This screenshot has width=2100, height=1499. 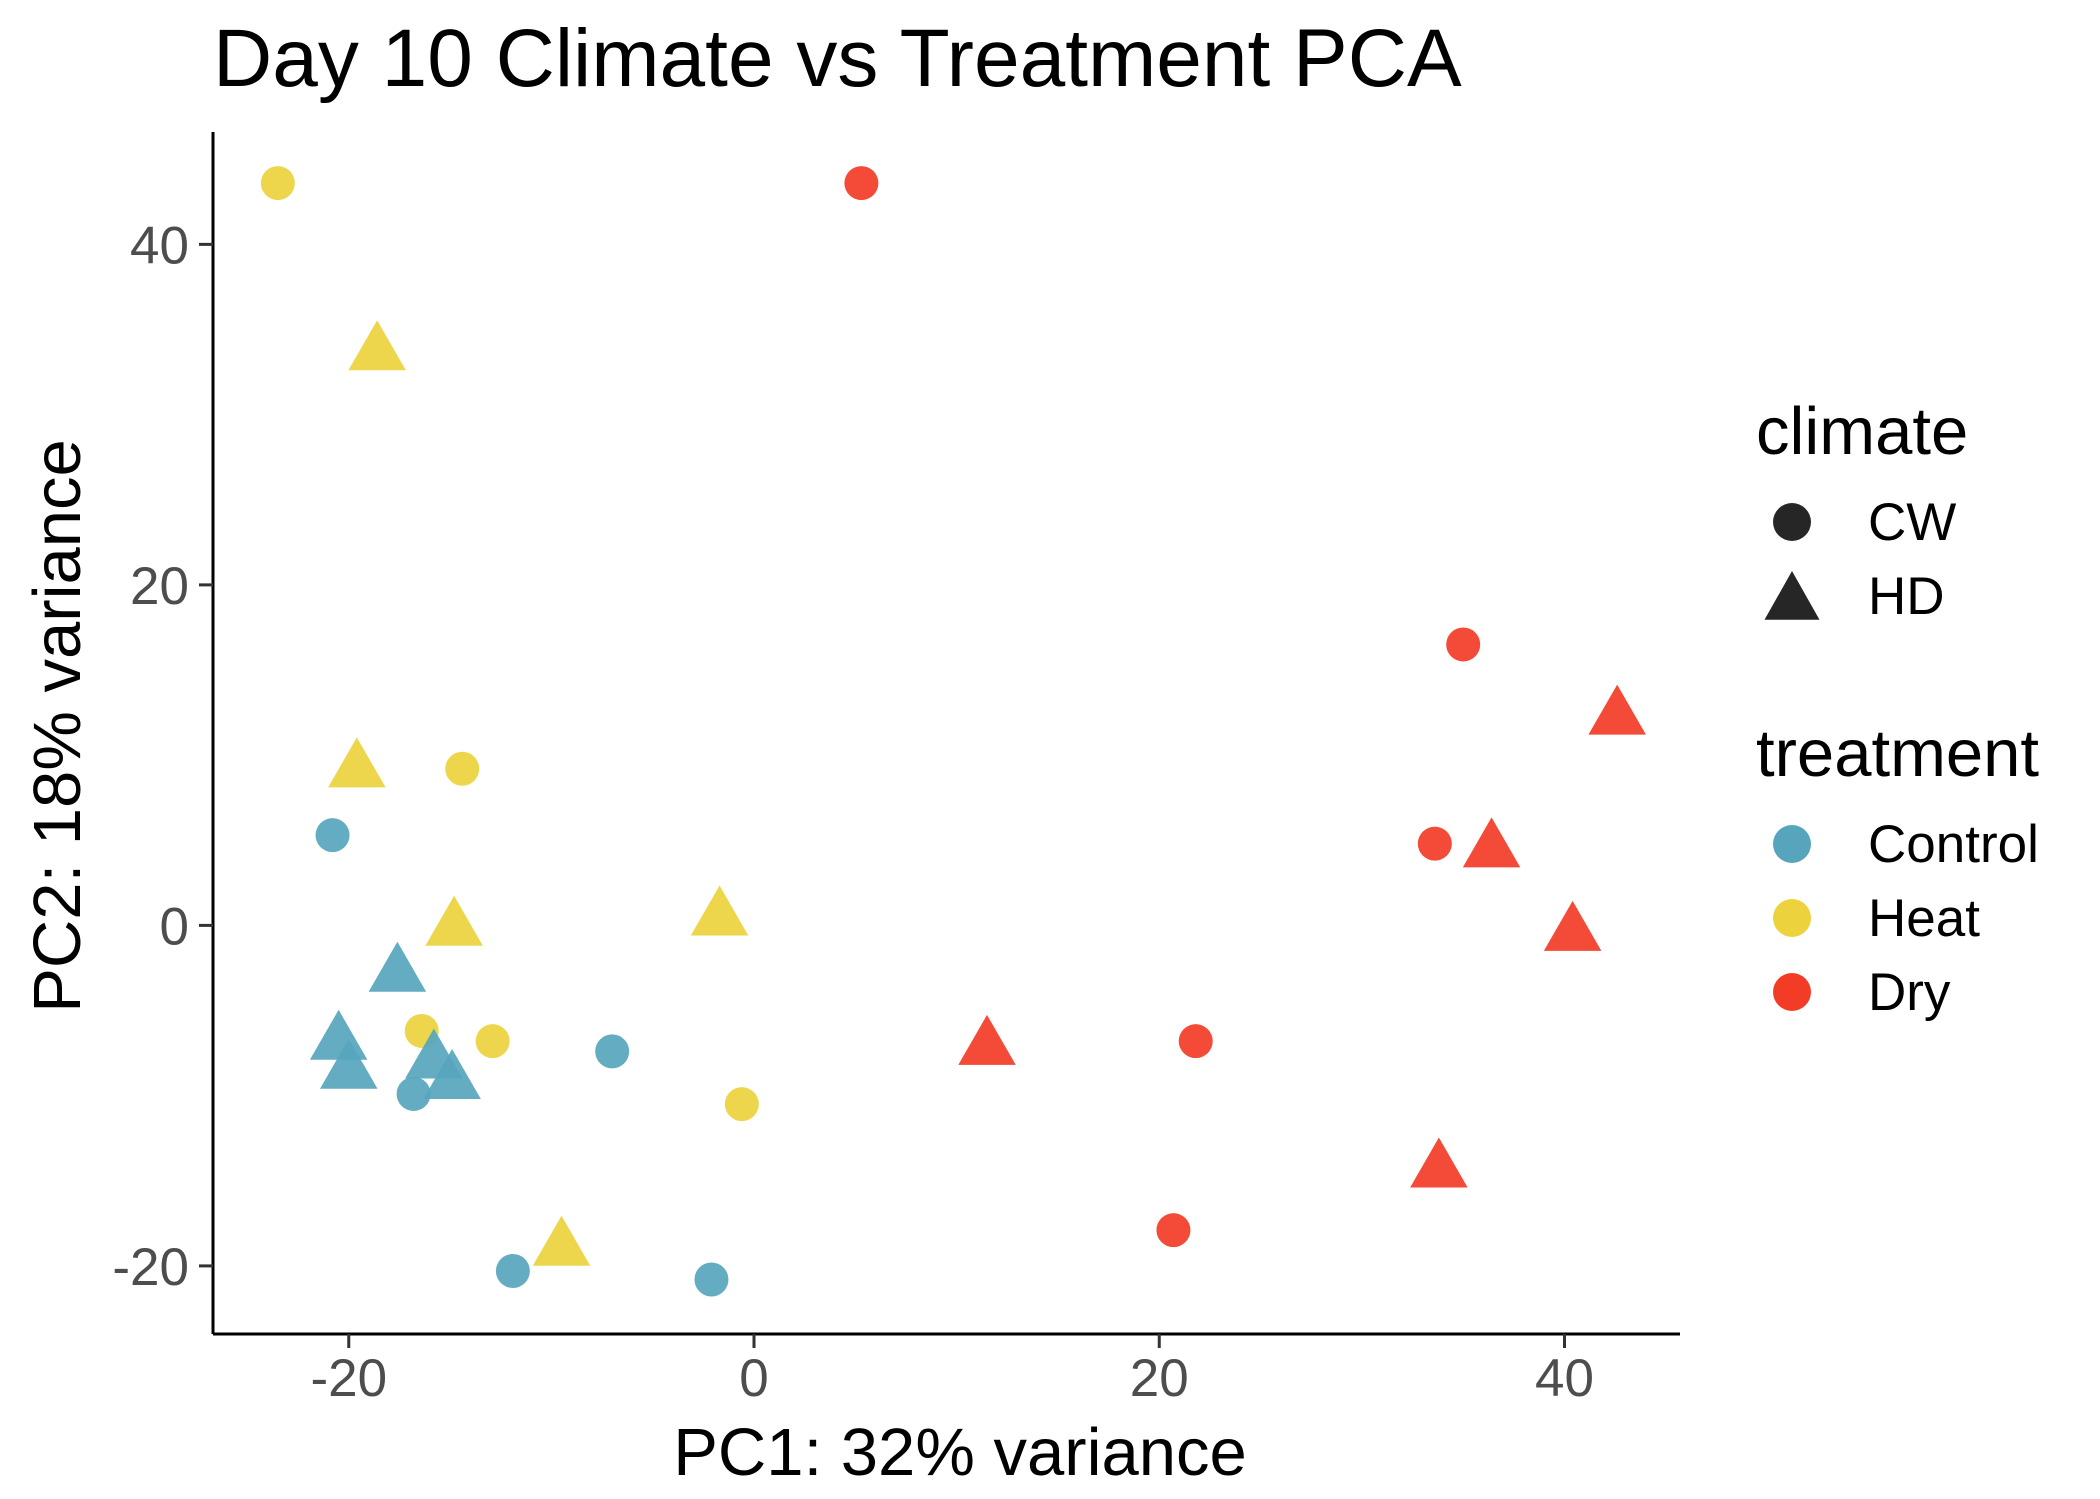 I want to click on chart-title: Day 10 Climate vs Treatment PCA, so click(x=837, y=58).